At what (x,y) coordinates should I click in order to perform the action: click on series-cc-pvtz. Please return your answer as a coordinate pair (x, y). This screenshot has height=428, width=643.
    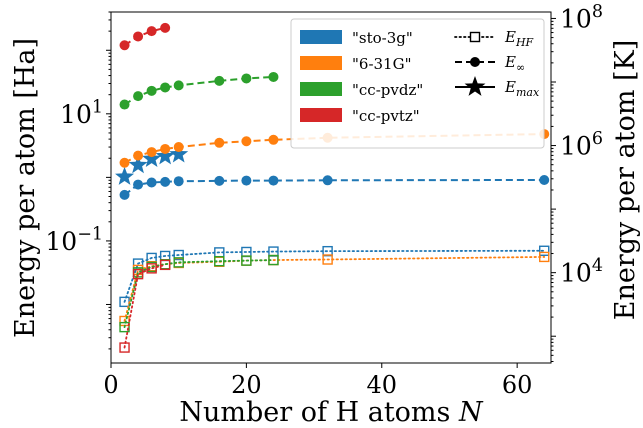
    Looking at the image, I should click on (145, 187).